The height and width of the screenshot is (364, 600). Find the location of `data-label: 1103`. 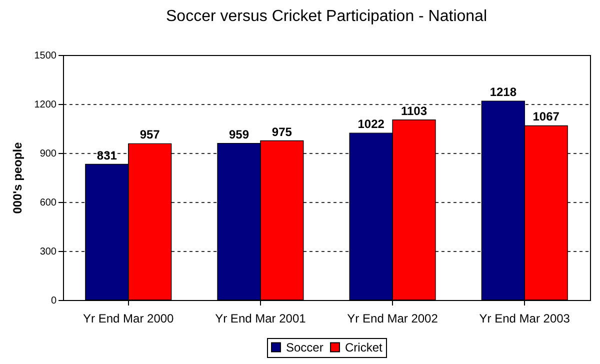

data-label: 1103 is located at coordinates (414, 111).